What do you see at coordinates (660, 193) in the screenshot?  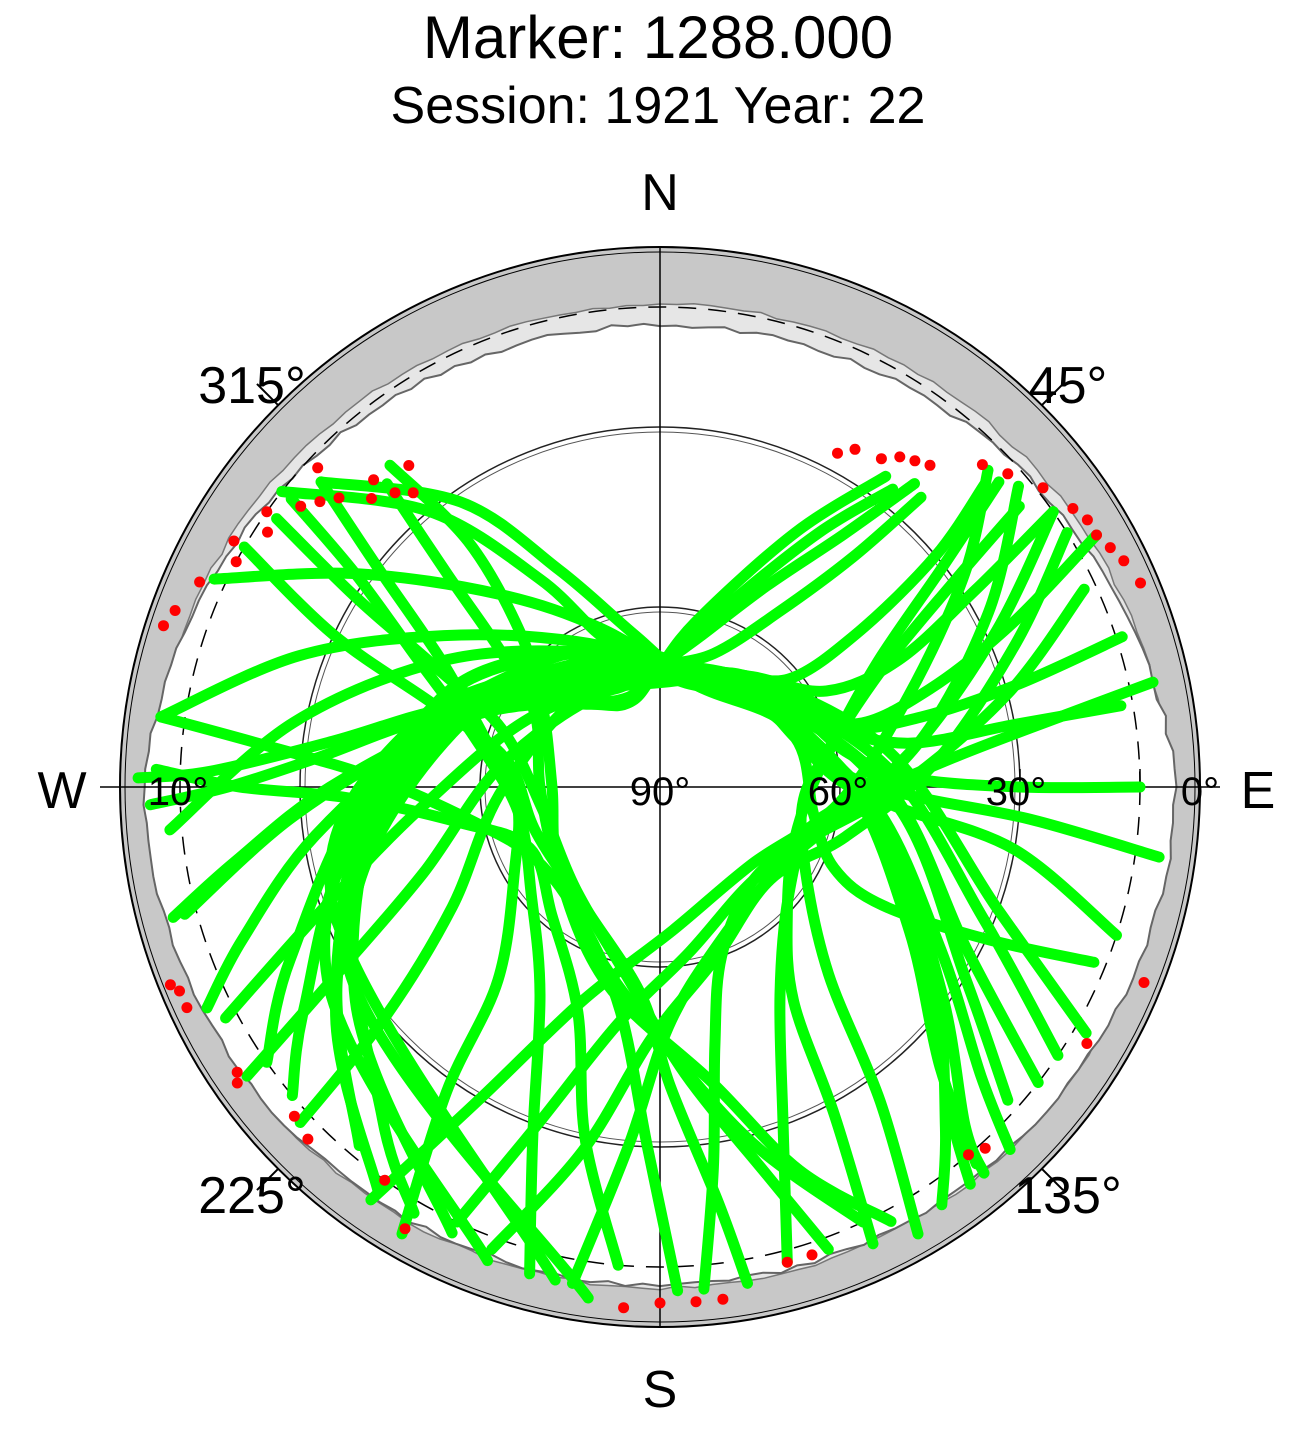 I see `compass-north: N` at bounding box center [660, 193].